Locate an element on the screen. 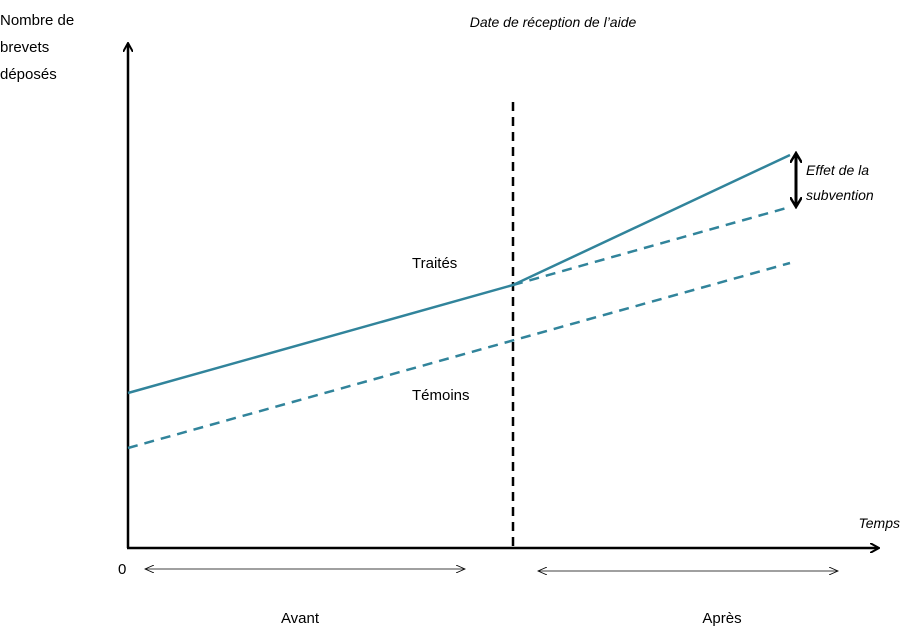 Image resolution: width=903 pixels, height=626 pixels. y-axis-label: brevets is located at coordinates (24, 47).